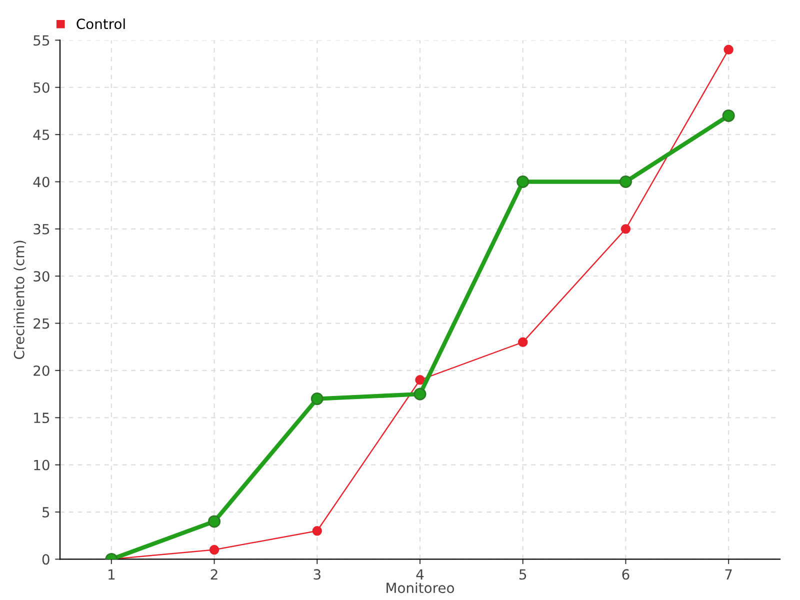  Describe the element at coordinates (42, 229) in the screenshot. I see `y-tick-label: 35` at that location.